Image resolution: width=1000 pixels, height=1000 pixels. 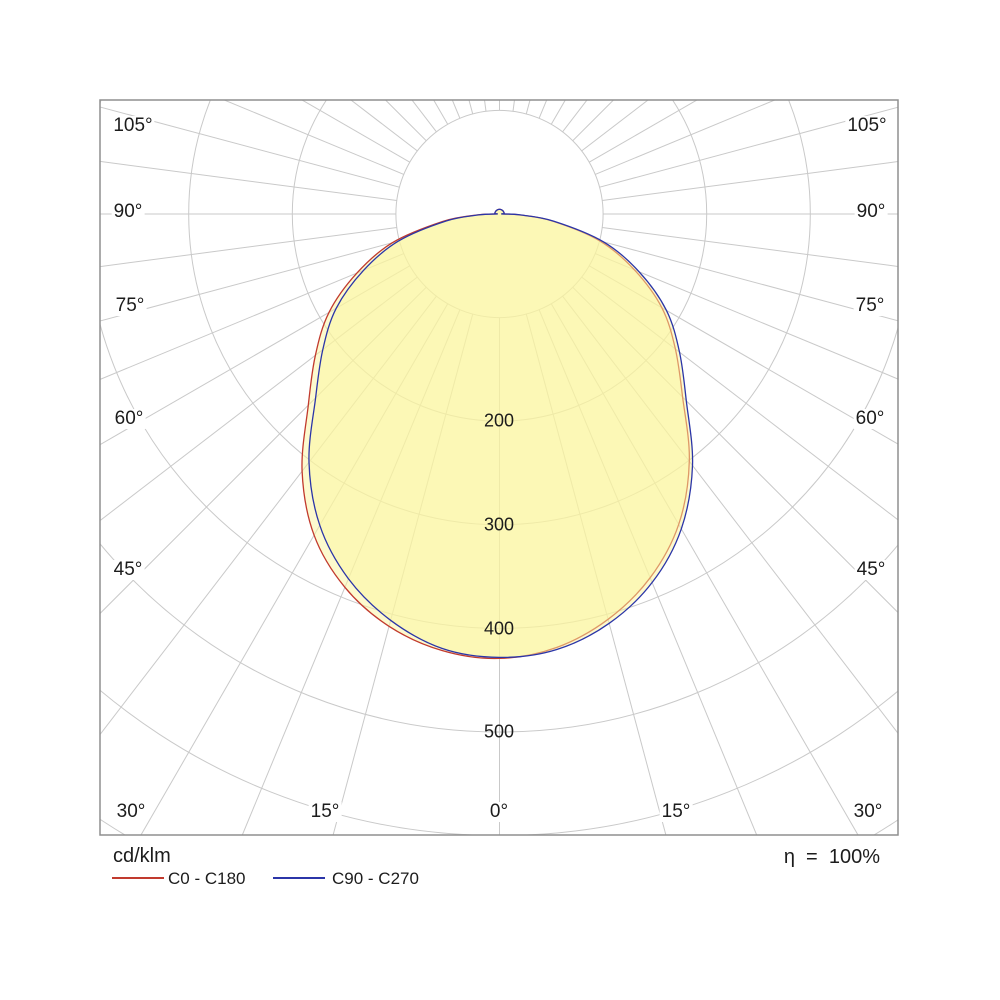 What do you see at coordinates (375, 878) in the screenshot?
I see `legend-label-c90-c270: C90 - C270` at bounding box center [375, 878].